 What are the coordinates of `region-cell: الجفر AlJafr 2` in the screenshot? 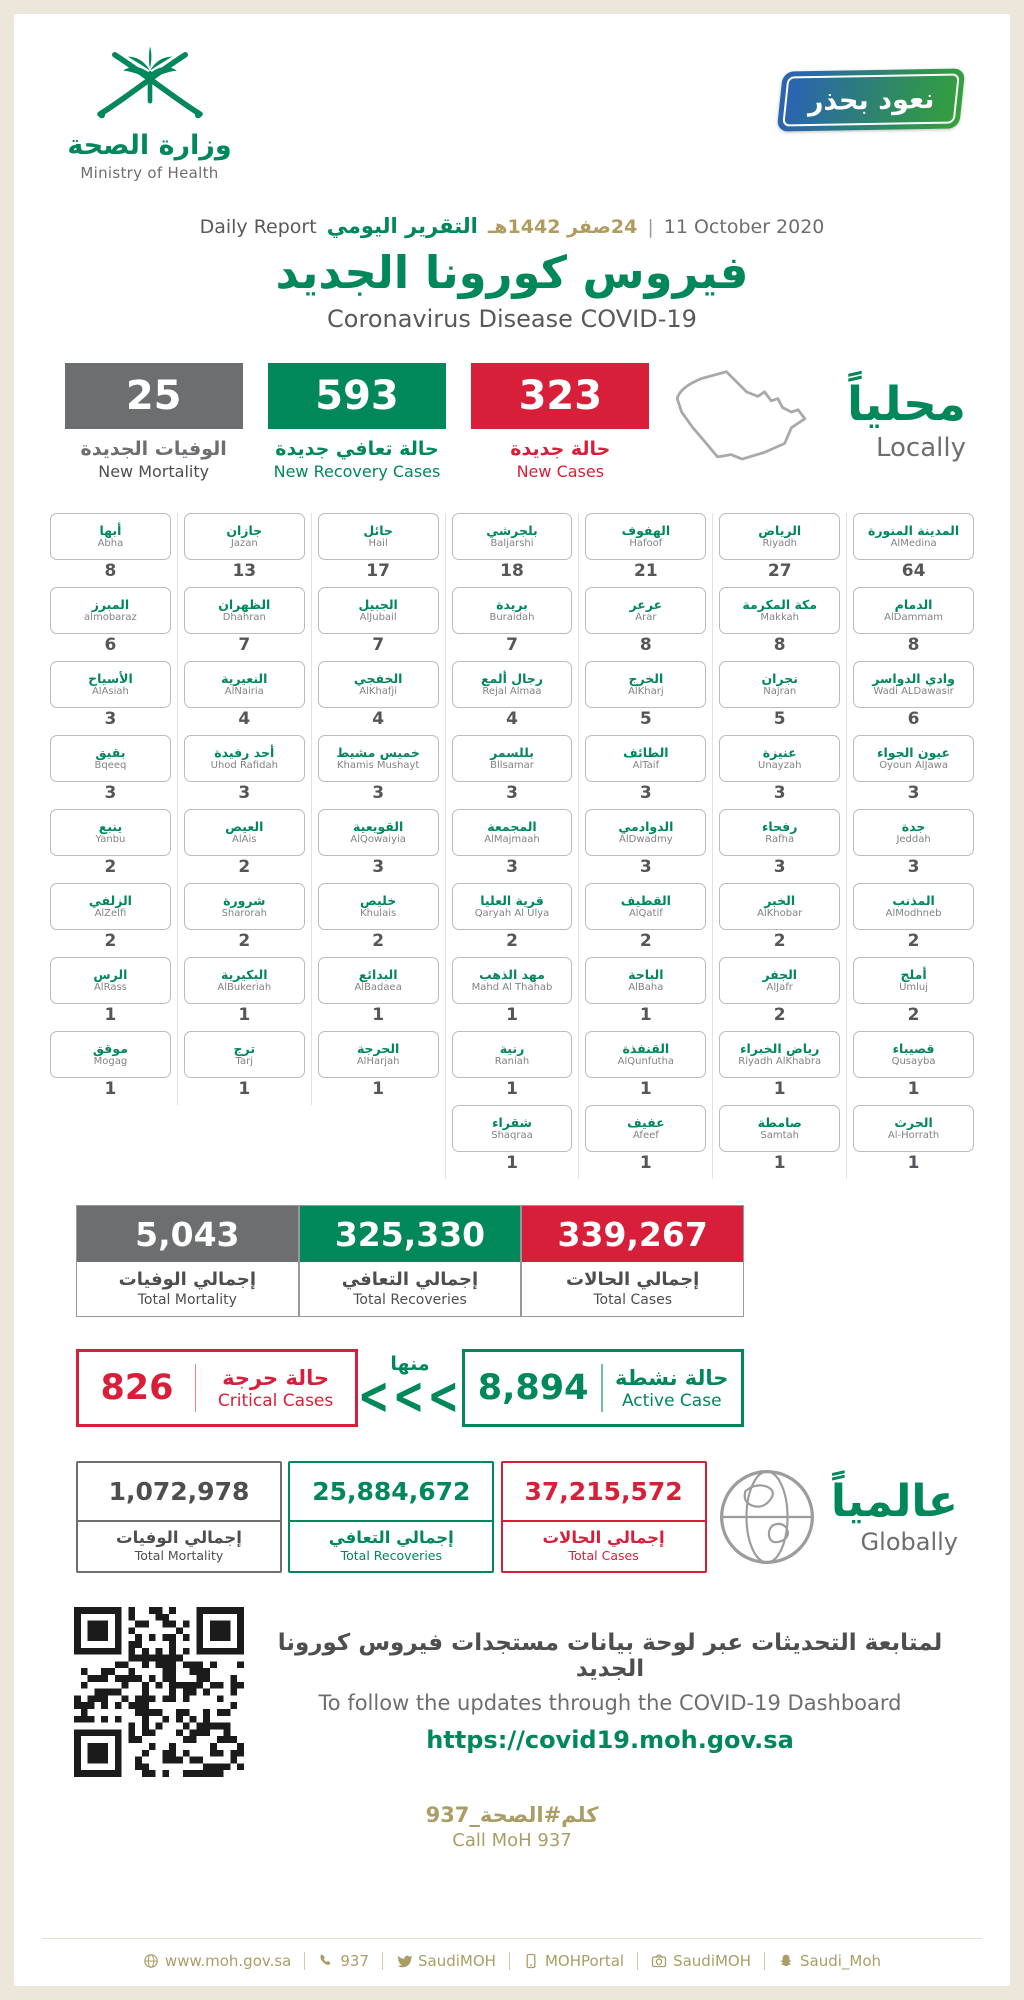 It's located at (780, 992).